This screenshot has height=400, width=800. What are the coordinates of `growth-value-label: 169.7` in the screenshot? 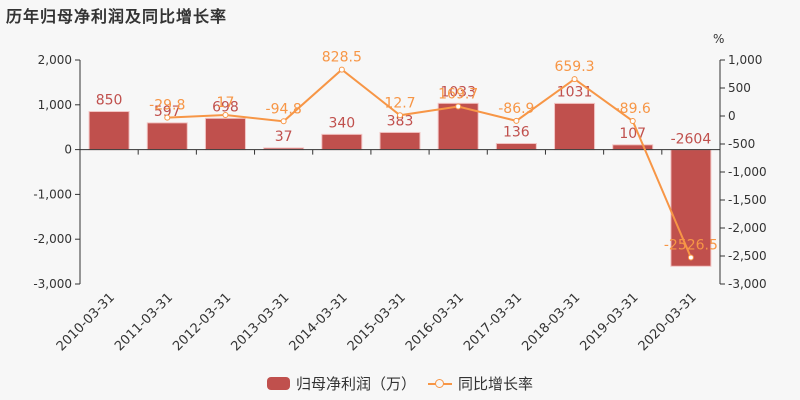 It's located at (458, 94).